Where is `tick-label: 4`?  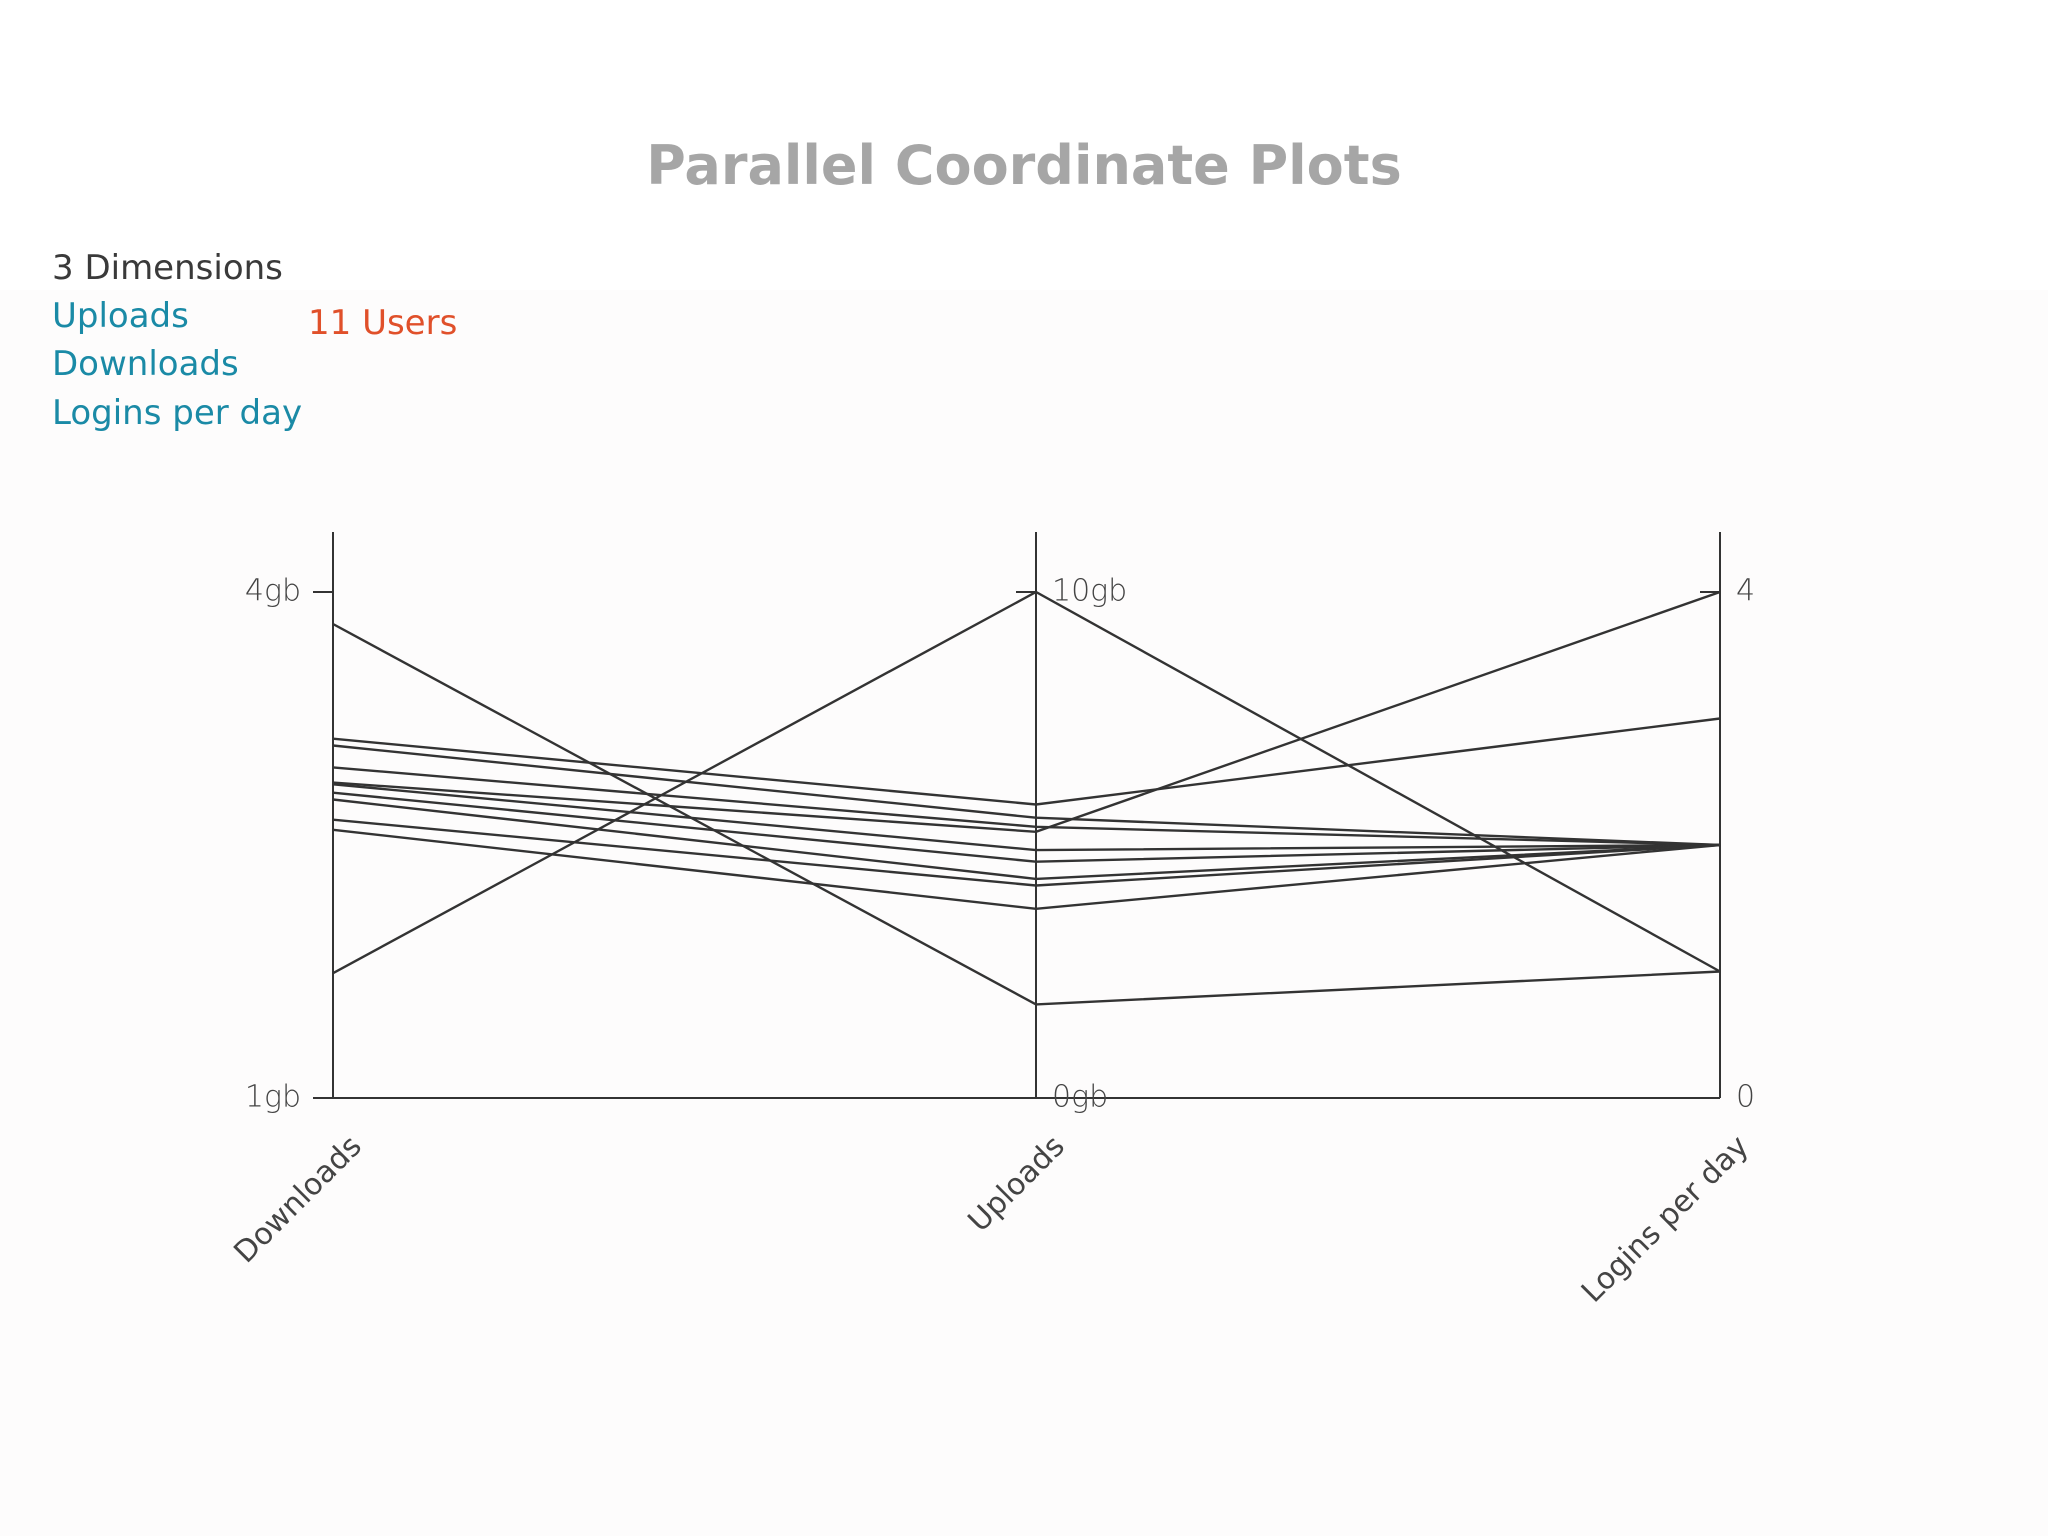 tick-label: 4 is located at coordinates (1745, 591).